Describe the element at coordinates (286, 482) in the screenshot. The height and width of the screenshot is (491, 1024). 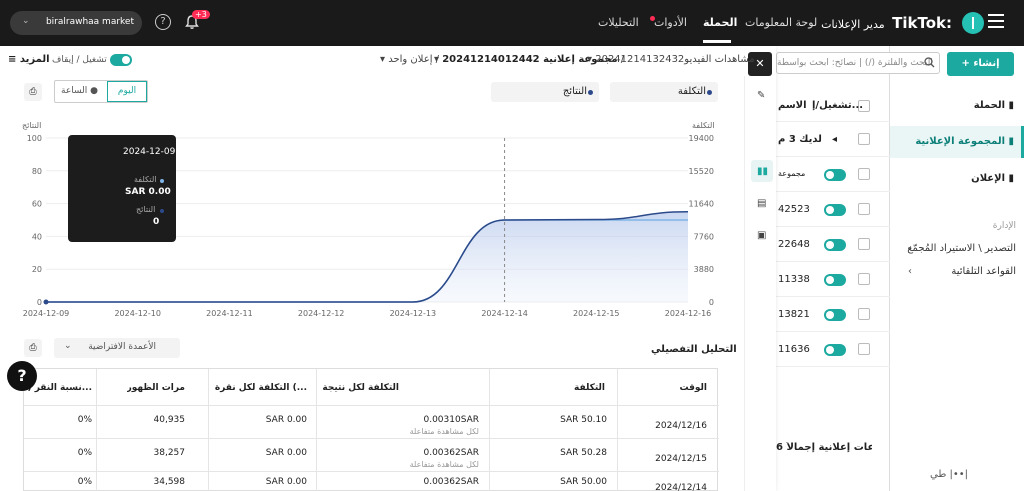
I see `cell-cpc: SAR 0.00` at that location.